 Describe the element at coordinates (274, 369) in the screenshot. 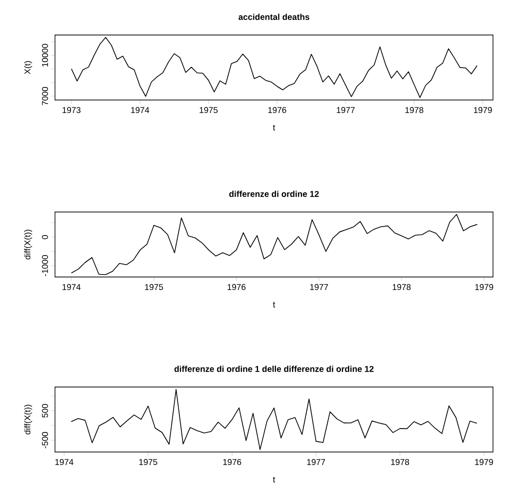

I see `chart-title: differenze di ordine 1 delle differenze di ordine 12` at that location.